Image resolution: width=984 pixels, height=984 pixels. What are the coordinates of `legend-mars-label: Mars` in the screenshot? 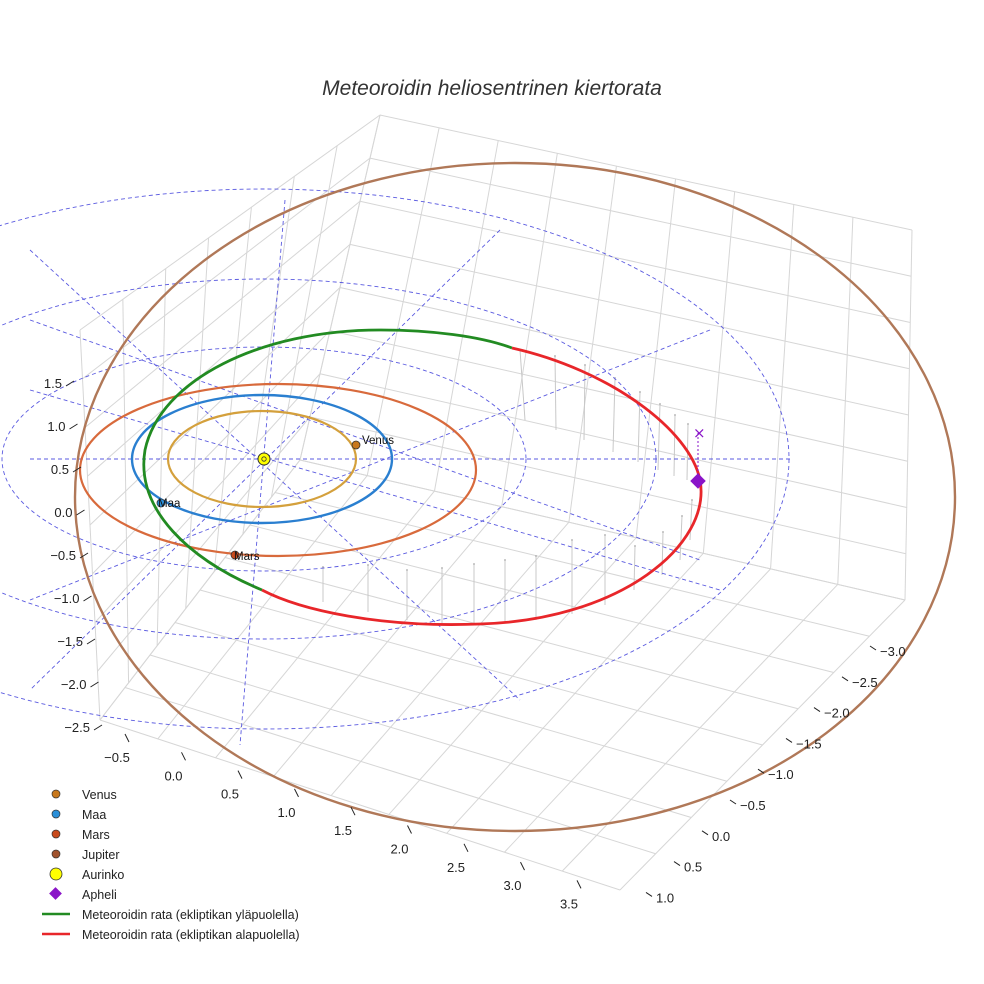 It's located at (96, 835).